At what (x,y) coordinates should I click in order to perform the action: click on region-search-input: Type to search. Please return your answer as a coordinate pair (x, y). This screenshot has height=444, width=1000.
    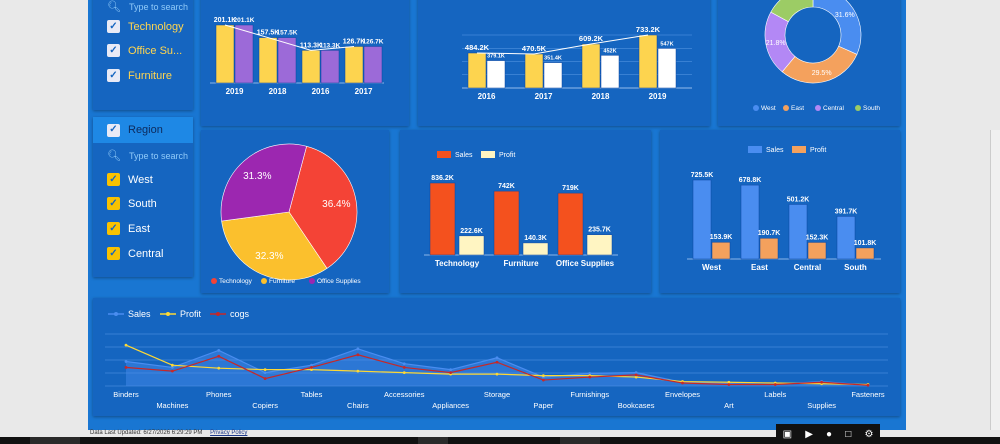
    Looking at the image, I should click on (158, 155).